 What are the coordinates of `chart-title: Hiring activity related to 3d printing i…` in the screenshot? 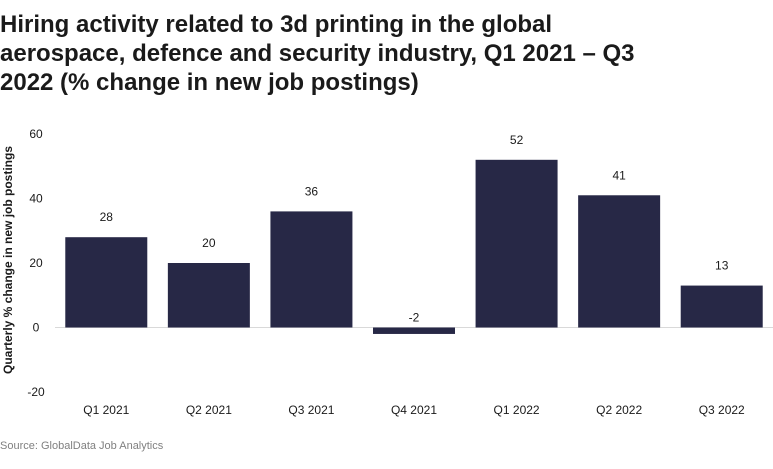 It's located at (317, 53).